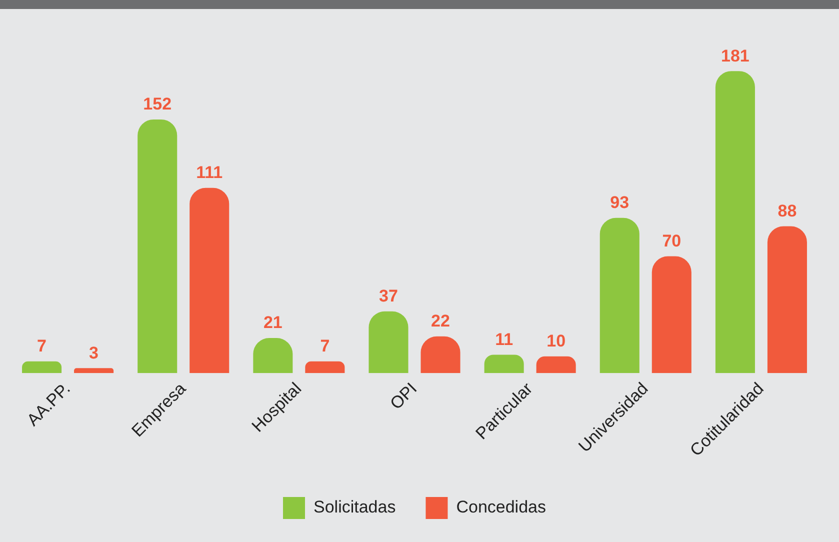 Image resolution: width=839 pixels, height=542 pixels. I want to click on data-label: 152, so click(157, 104).